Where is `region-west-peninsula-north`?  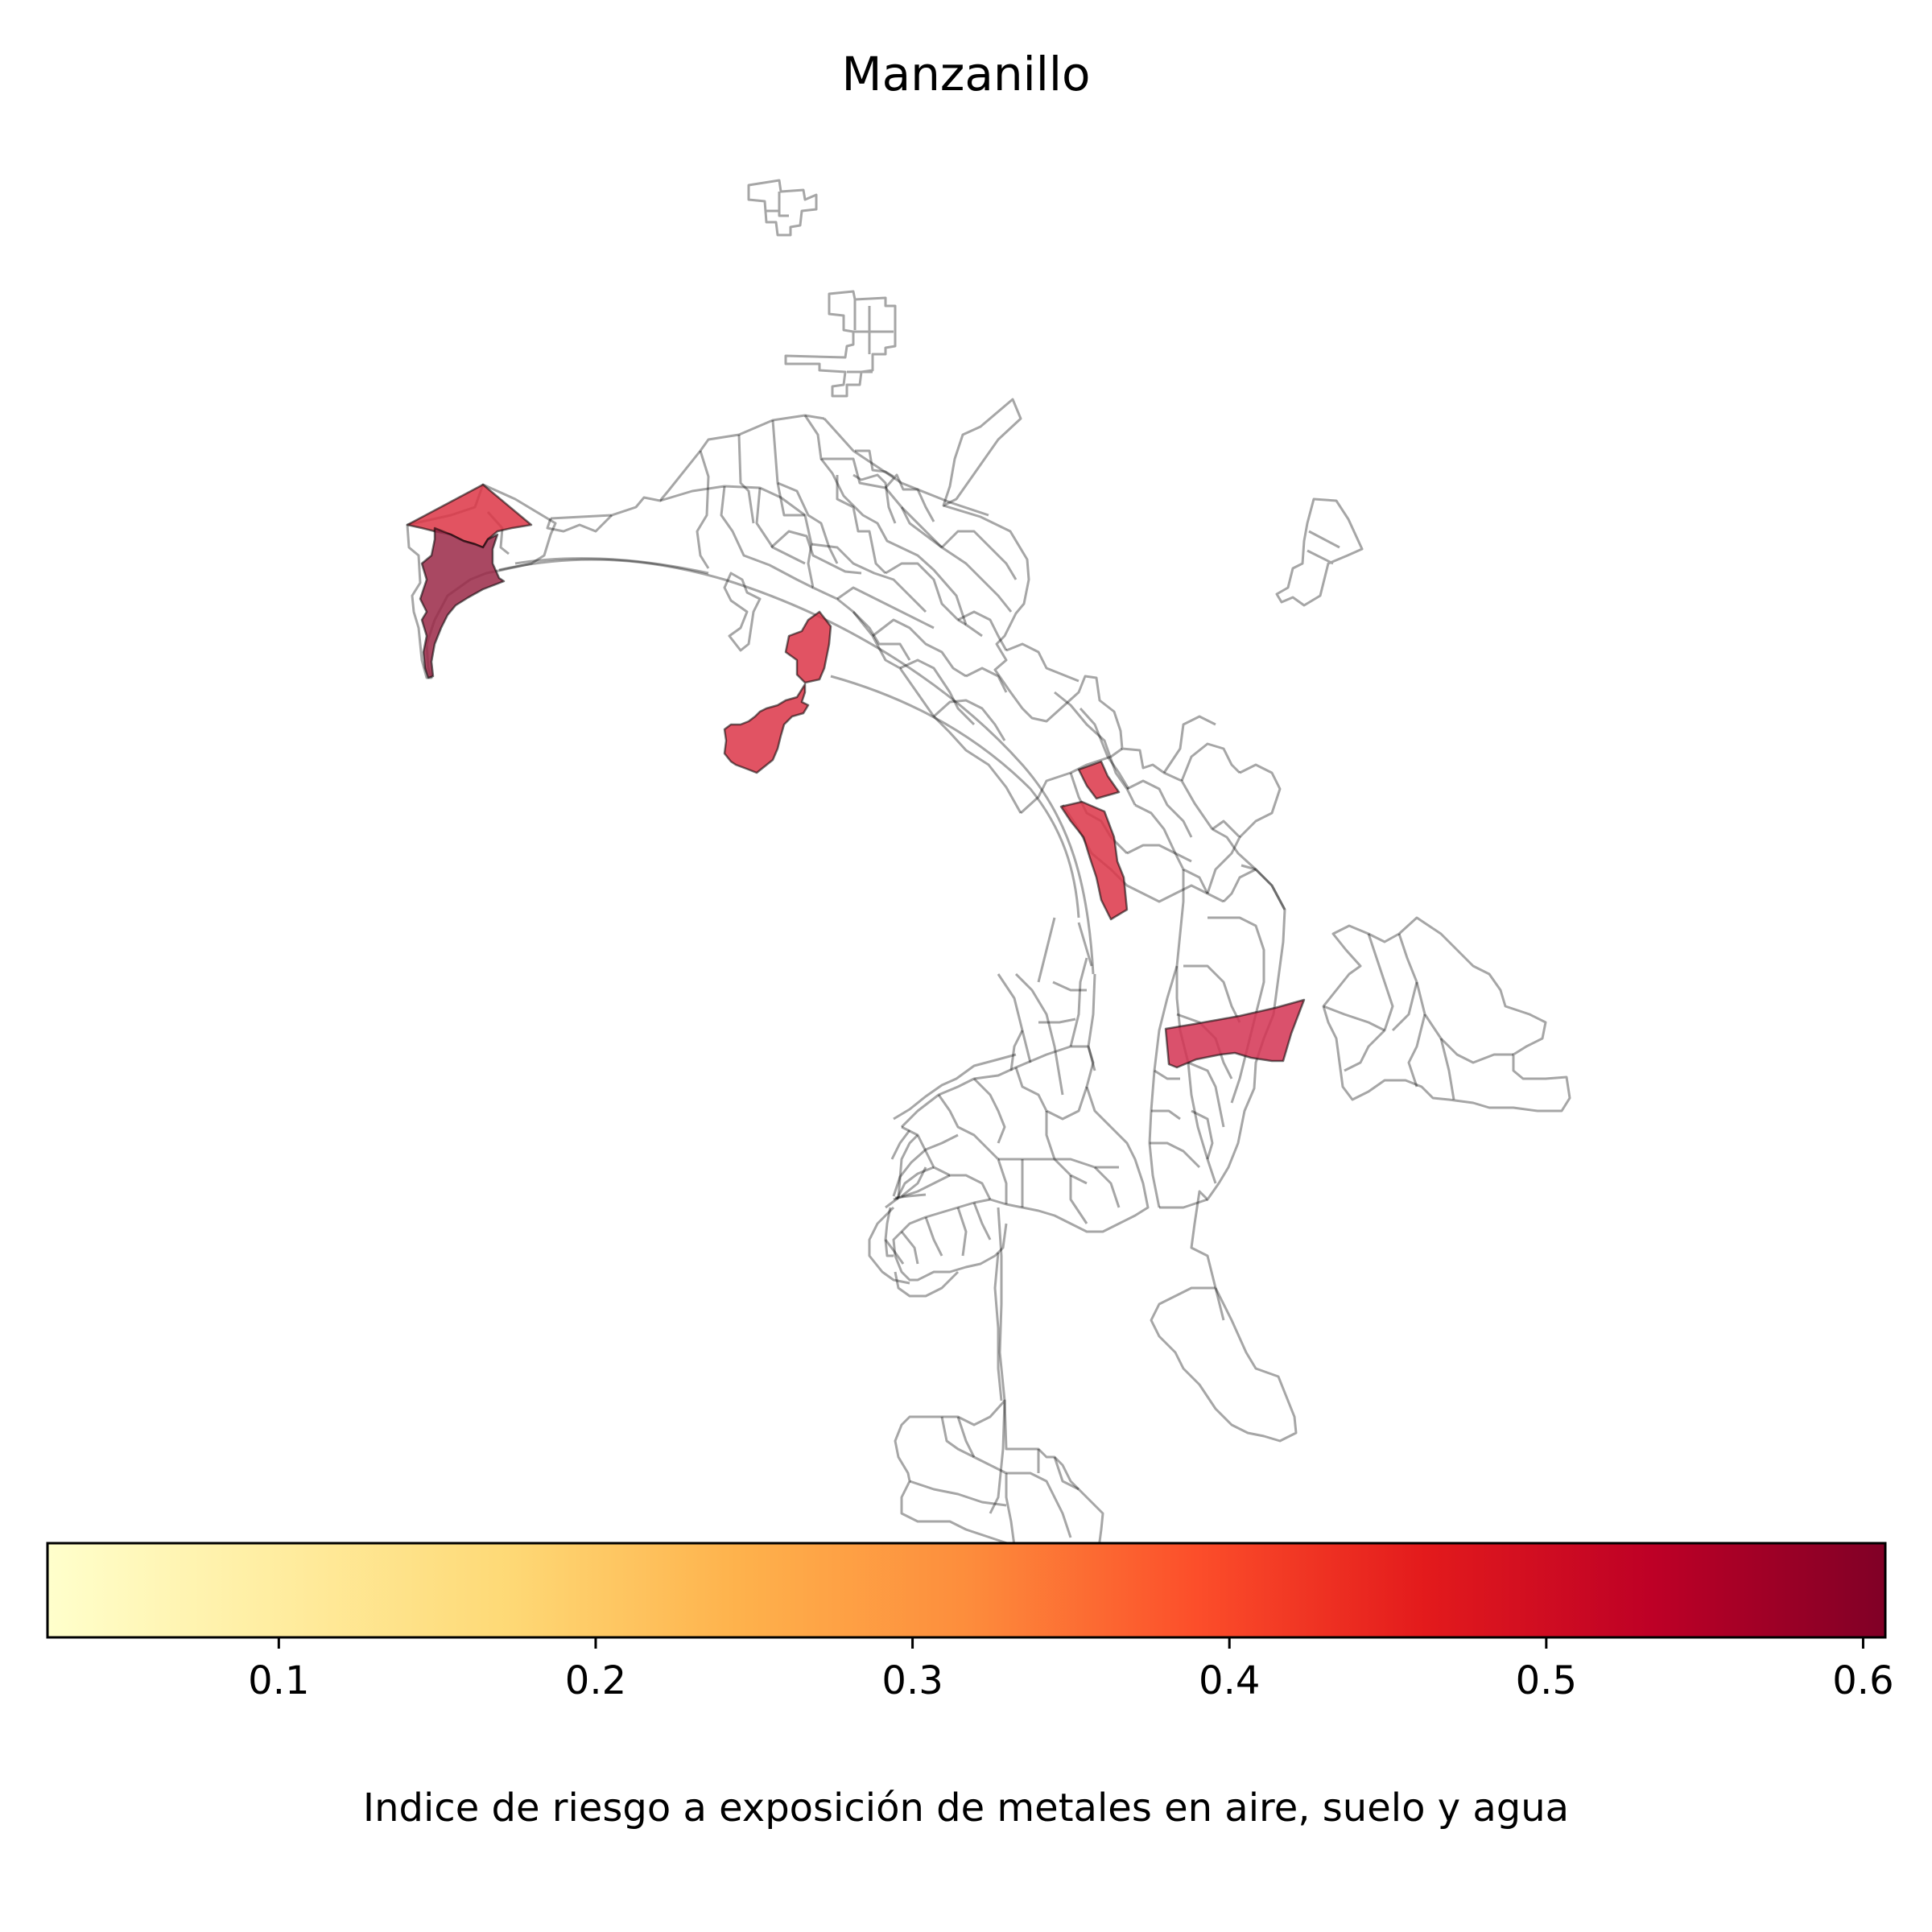 region-west-peninsula-north is located at coordinates (469, 516).